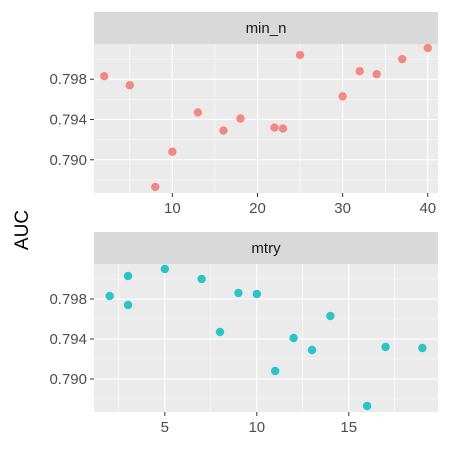 The height and width of the screenshot is (450, 450). I want to click on x-tick-label: 15, so click(348, 427).